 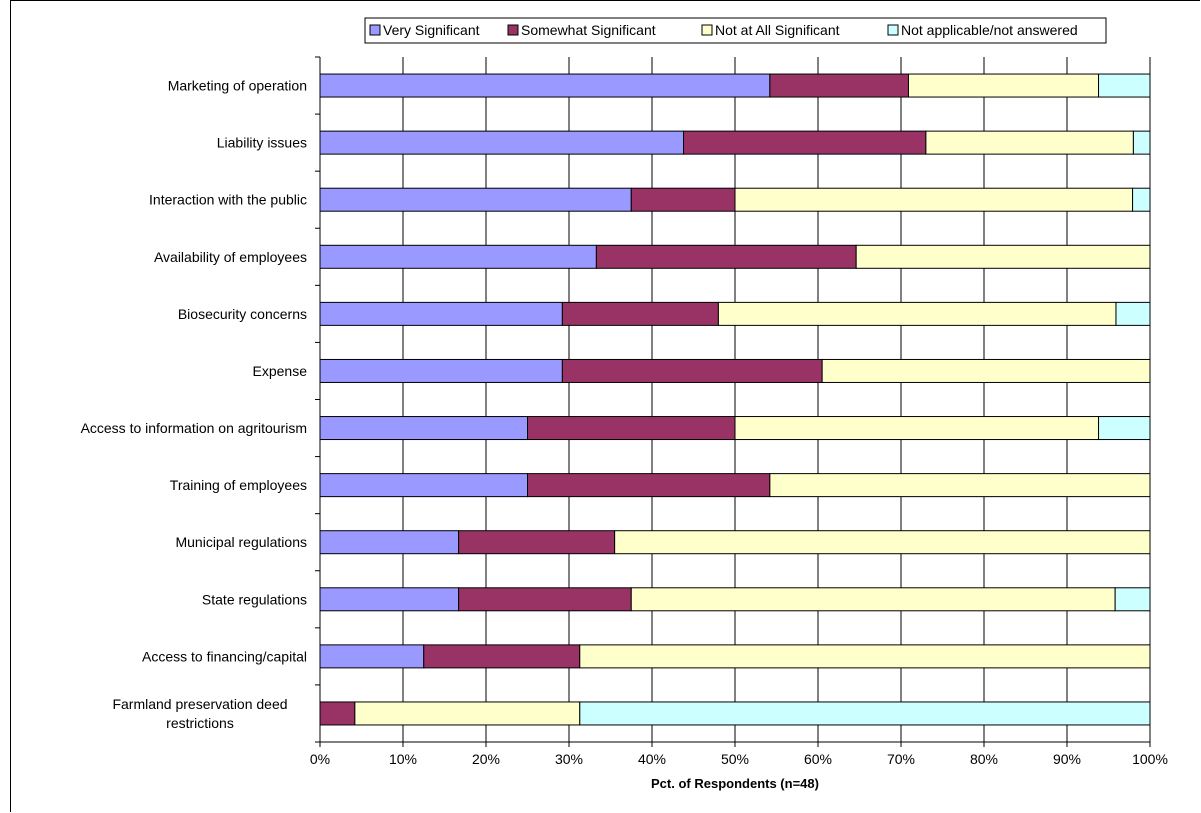 What do you see at coordinates (228, 200) in the screenshot?
I see `category-label: Interaction with the public` at bounding box center [228, 200].